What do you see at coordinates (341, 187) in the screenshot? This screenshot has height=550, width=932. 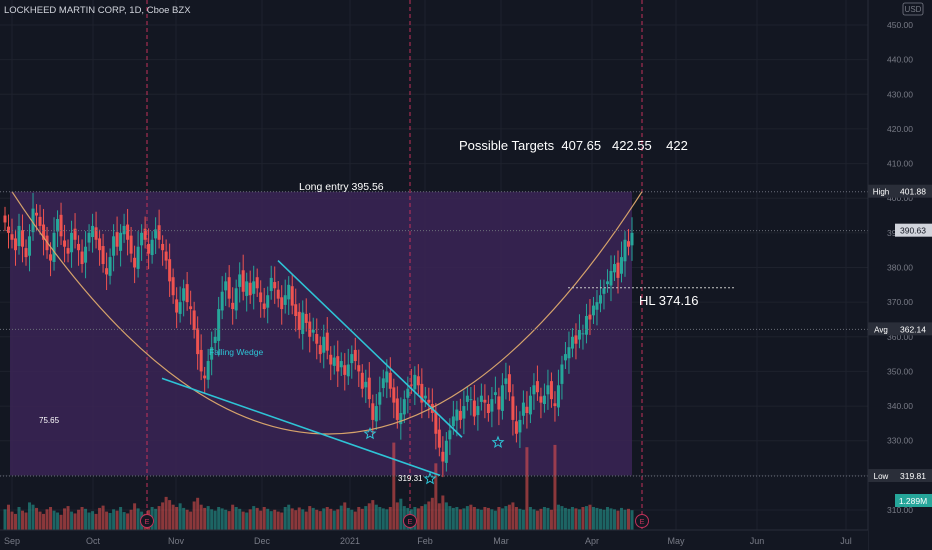 I see `long-entry-annotation: Long entry 395.56` at bounding box center [341, 187].